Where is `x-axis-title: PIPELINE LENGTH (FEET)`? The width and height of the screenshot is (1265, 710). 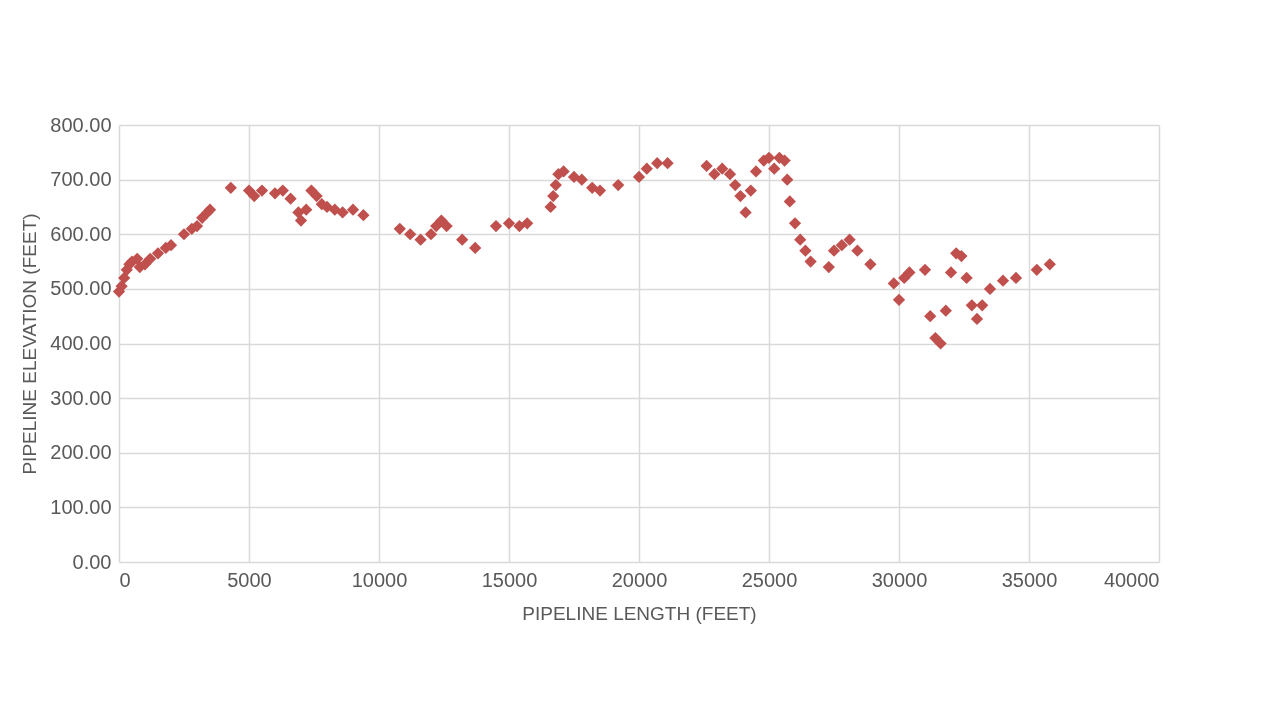
x-axis-title: PIPELINE LENGTH (FEET) is located at coordinates (639, 613).